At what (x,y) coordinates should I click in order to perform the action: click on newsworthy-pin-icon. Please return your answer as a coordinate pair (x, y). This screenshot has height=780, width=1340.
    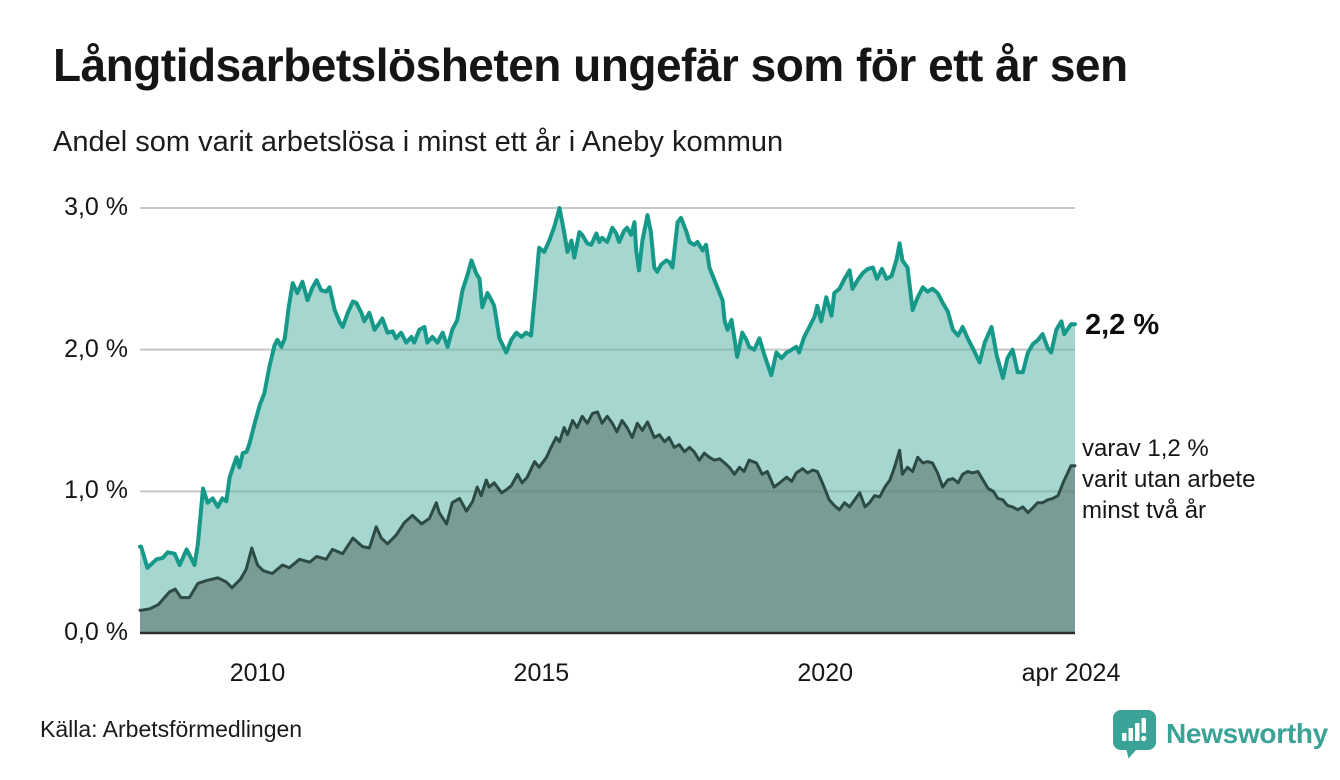
    Looking at the image, I should click on (1134, 734).